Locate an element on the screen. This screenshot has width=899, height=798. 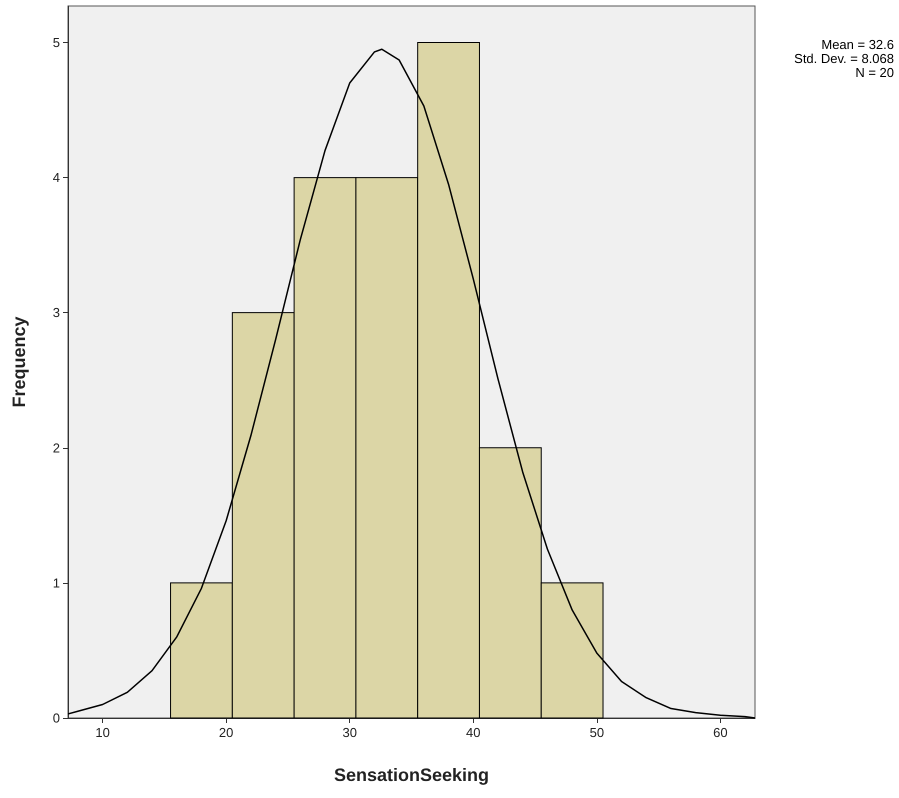
y-tick-label: 0 is located at coordinates (56, 718).